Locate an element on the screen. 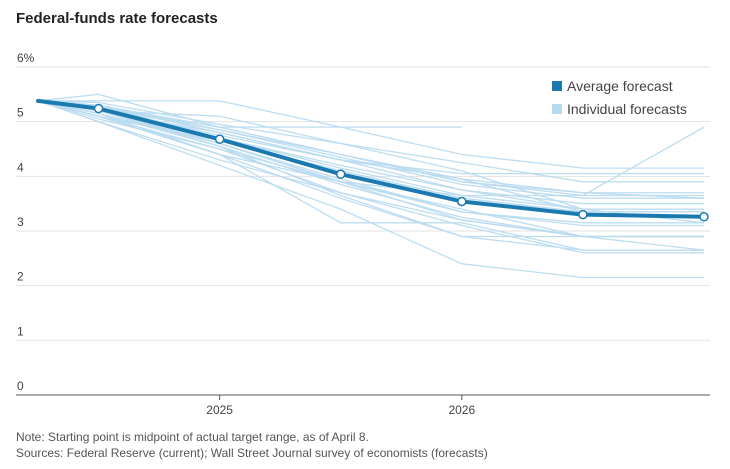 The height and width of the screenshot is (469, 730). y-tick-label-3: 3 is located at coordinates (20, 222).